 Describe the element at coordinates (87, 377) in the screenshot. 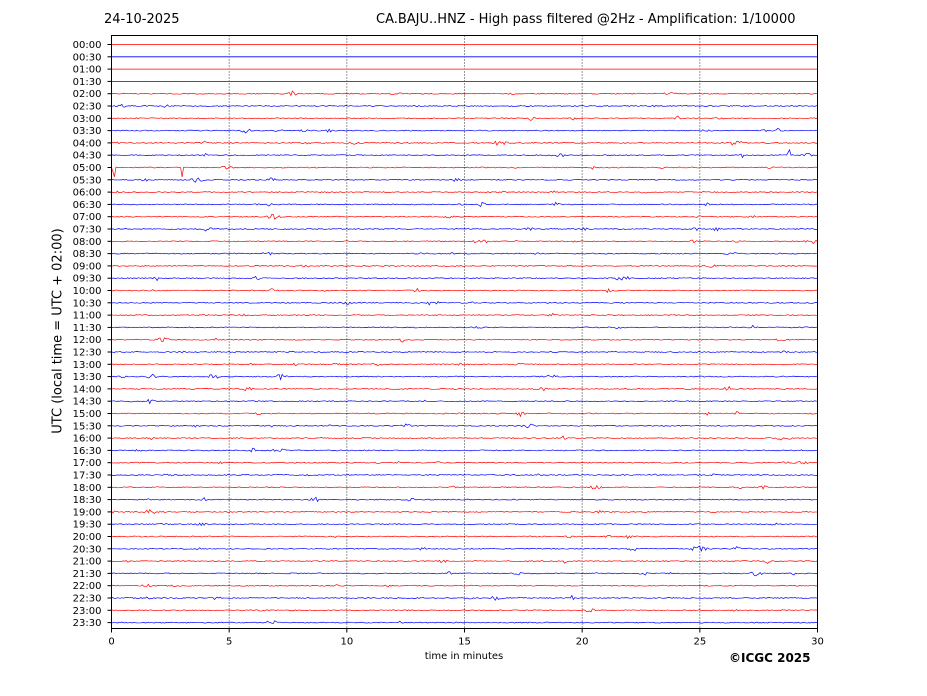

I see `y-tick-label: 13:30` at that location.